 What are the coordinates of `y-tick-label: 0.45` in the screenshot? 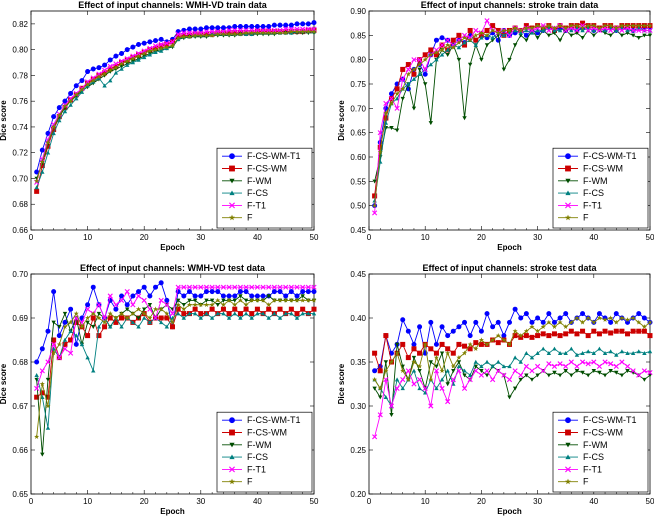 It's located at (358, 274).